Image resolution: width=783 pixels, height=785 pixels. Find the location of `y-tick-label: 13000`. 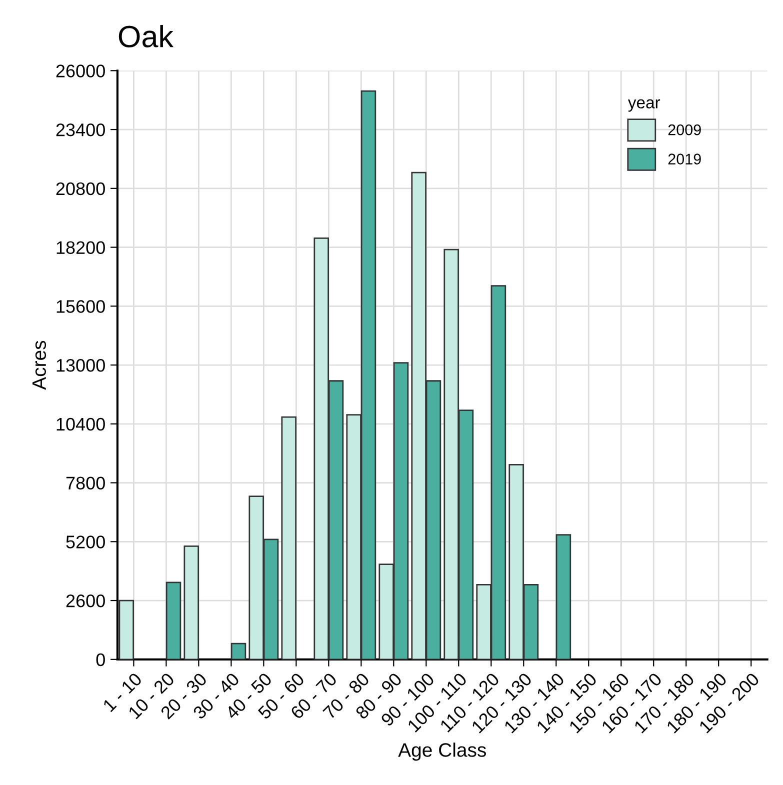

y-tick-label: 13000 is located at coordinates (80, 365).